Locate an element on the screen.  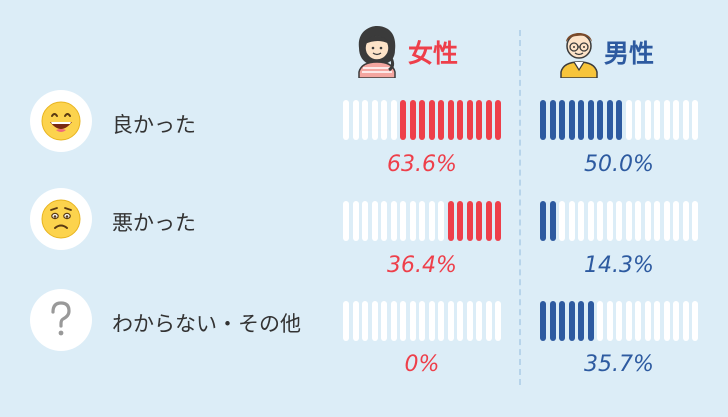
worried-face-icon is located at coordinates (61, 219).